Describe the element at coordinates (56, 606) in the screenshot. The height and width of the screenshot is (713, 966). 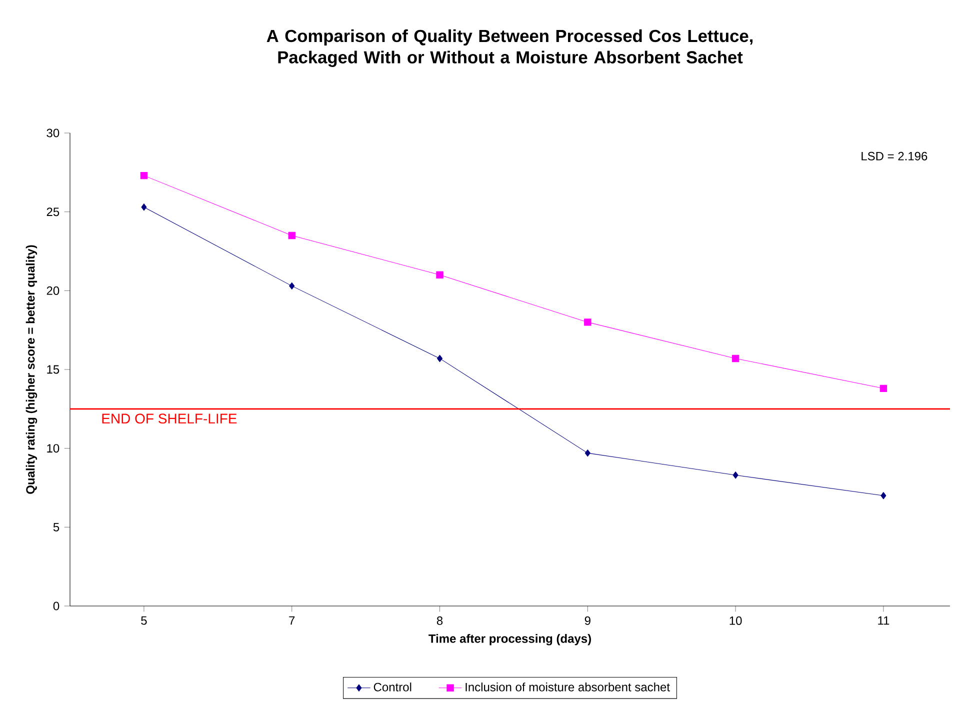
I see `y-tick-label: 0` at that location.